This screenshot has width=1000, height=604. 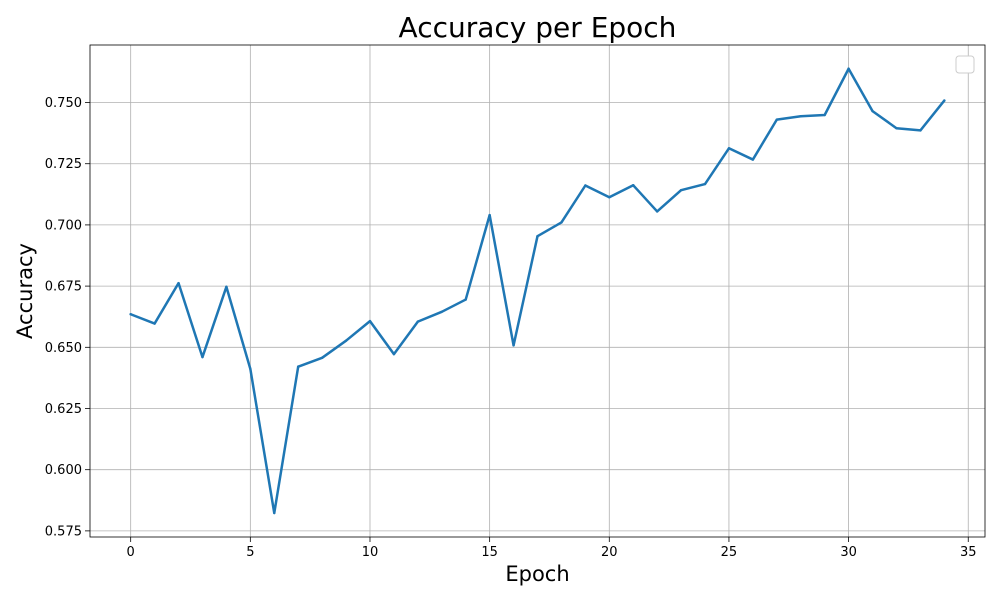 I want to click on x-tick-label: 30, so click(x=848, y=552).